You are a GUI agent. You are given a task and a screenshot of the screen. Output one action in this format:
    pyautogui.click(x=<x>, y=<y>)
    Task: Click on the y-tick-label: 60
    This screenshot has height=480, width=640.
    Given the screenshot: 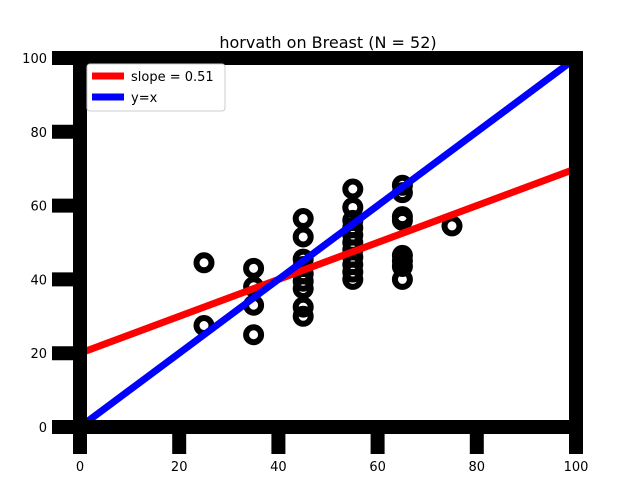 What is the action you would take?
    pyautogui.click(x=38, y=207)
    